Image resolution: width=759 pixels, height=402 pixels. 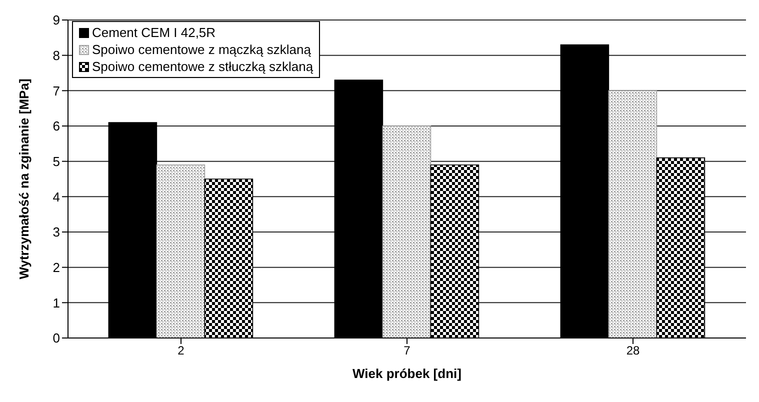 I want to click on x-axis-title: Wiek próbek [dni], so click(x=407, y=373).